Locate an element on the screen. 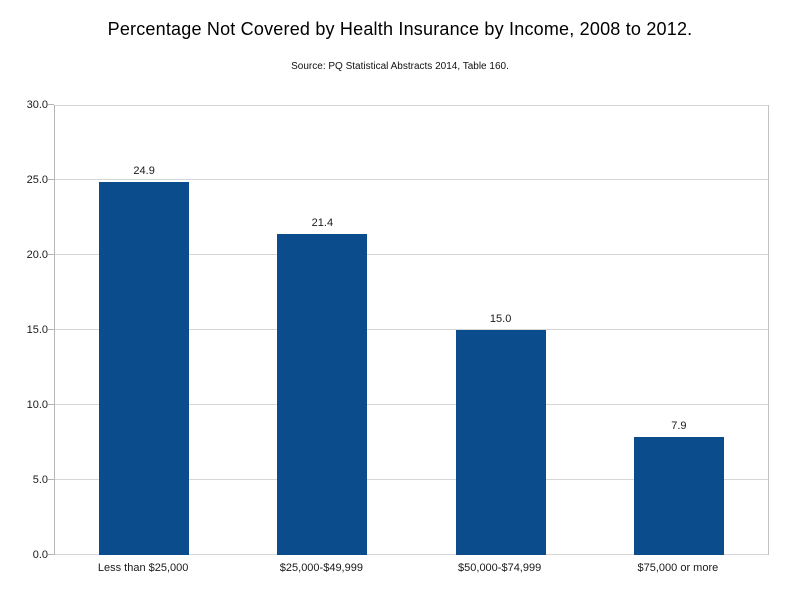 This screenshot has height=597, width=800. x-tick-label: $50,000-$74,999 is located at coordinates (500, 568).